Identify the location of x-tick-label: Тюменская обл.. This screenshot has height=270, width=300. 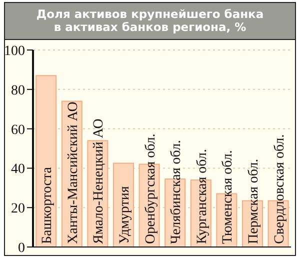
(228, 197).